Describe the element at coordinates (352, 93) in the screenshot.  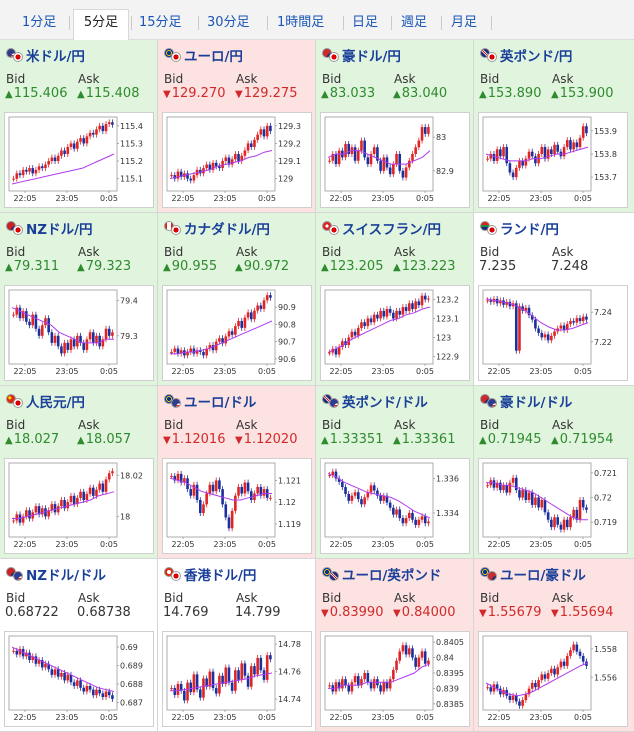
I see `bid-price: 83.033` at that location.